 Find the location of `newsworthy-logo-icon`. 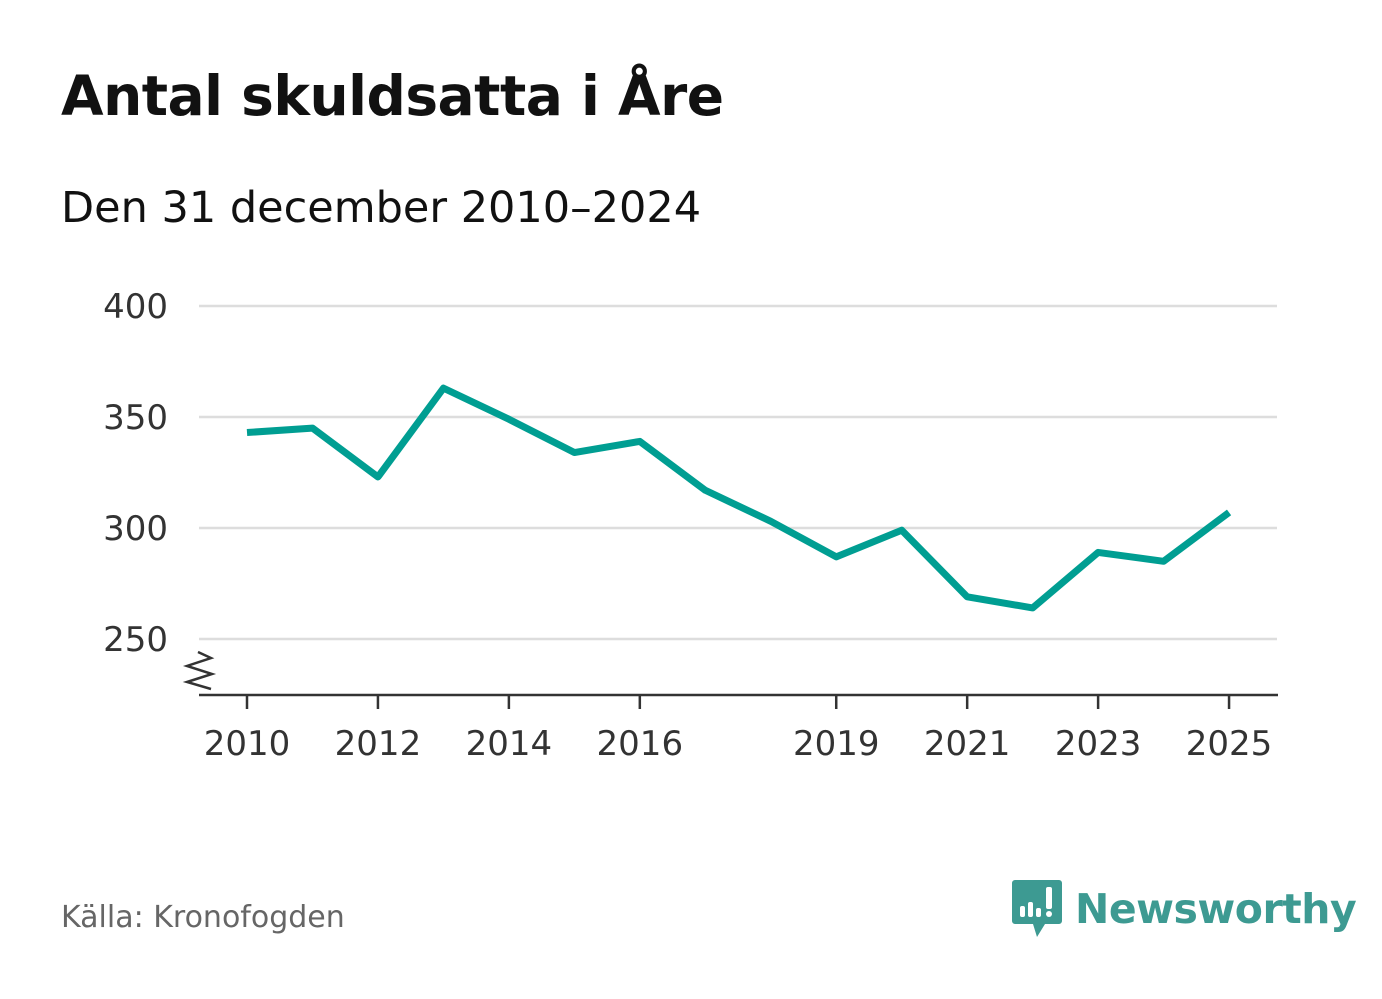

newsworthy-logo-icon is located at coordinates (1037, 908).